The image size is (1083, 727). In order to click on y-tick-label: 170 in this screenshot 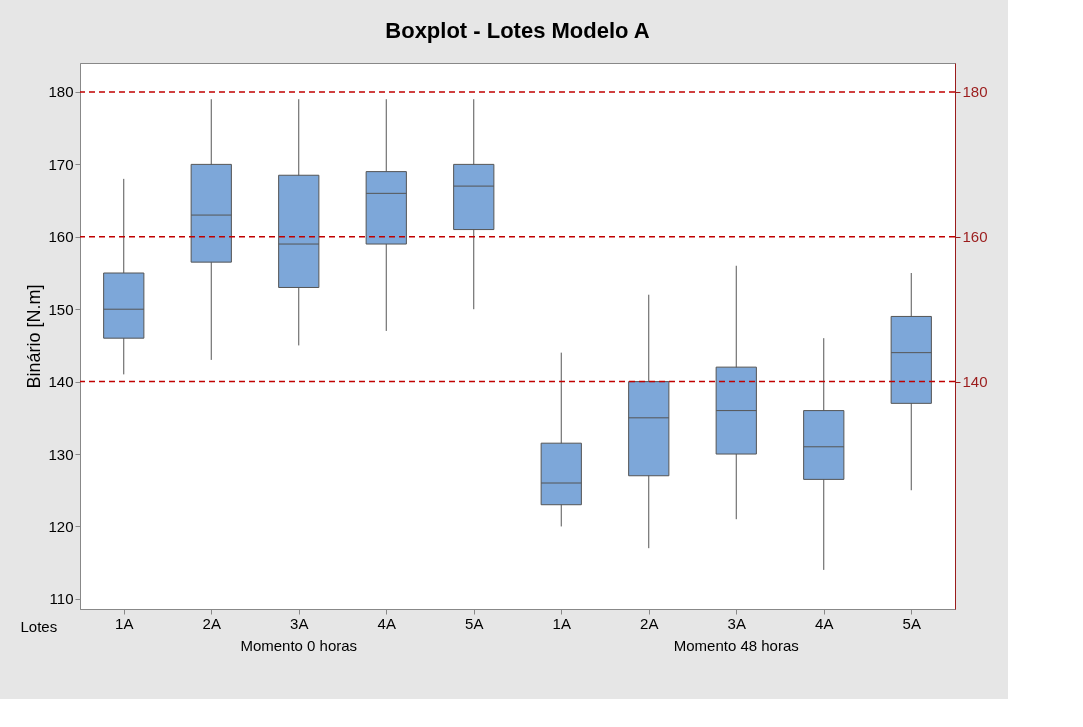, I will do `click(61, 164)`.